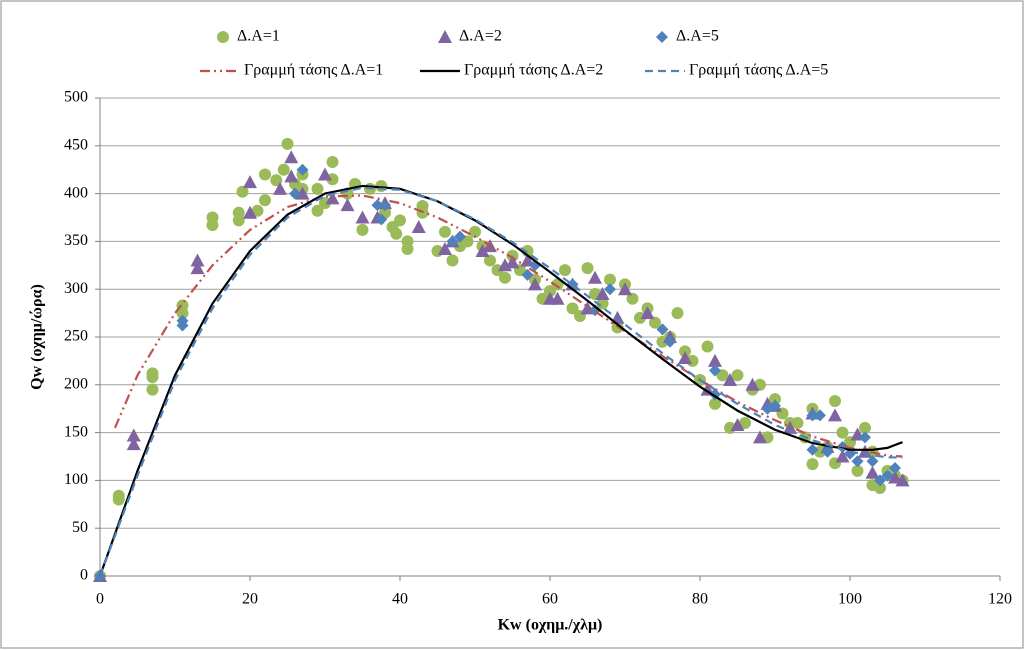 This screenshot has height=650, width=1025. What do you see at coordinates (550, 625) in the screenshot?
I see `x-axis-title: Kw (οχημ./χλμ)` at bounding box center [550, 625].